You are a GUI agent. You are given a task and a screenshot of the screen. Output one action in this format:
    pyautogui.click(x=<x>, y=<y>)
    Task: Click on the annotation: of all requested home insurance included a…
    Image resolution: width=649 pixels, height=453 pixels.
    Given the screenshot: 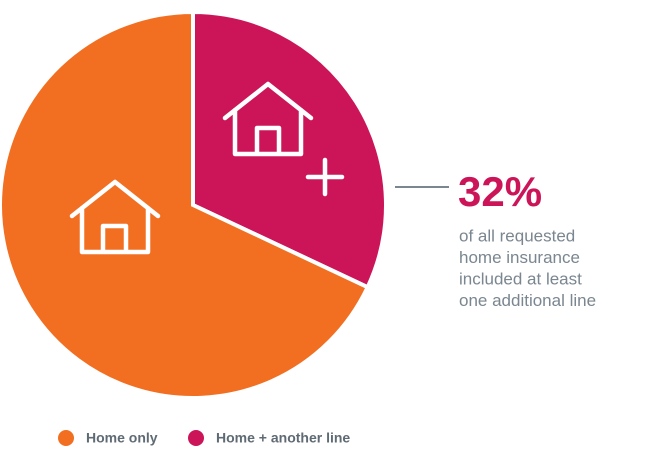 What is the action you would take?
    pyautogui.click(x=527, y=268)
    